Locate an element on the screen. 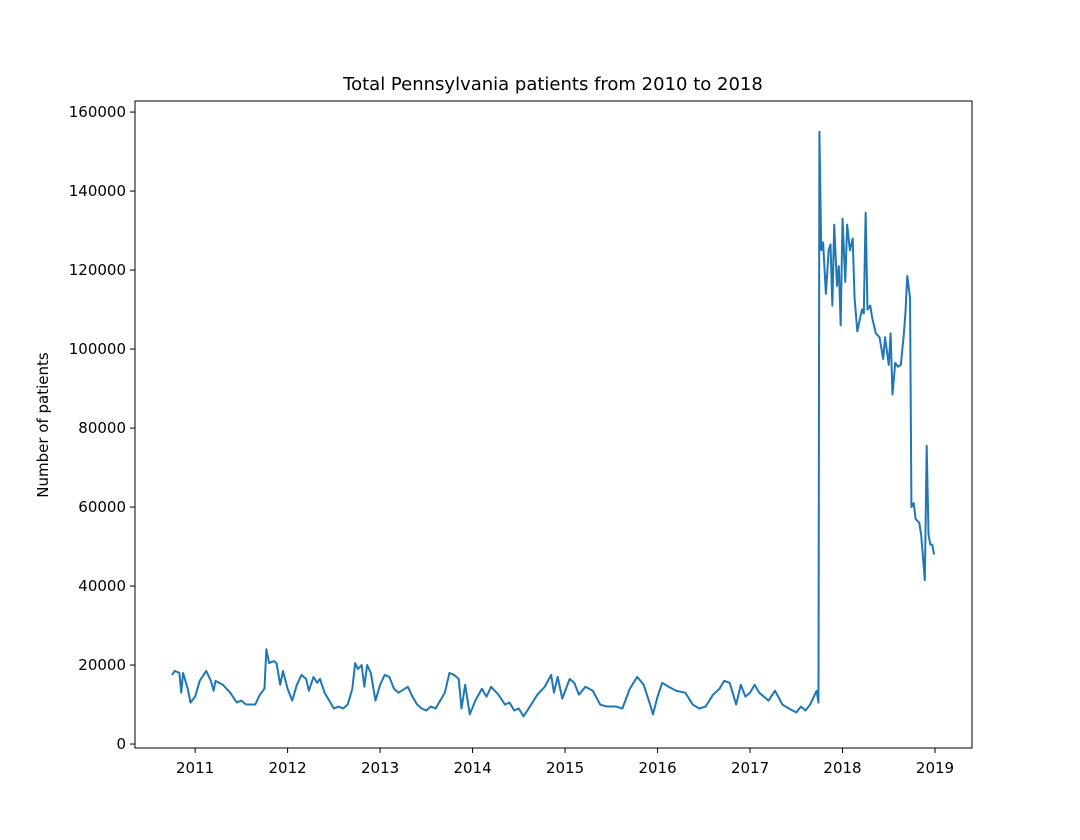 Image resolution: width=1080 pixels, height=840 pixels. x-tick-label: 2013 is located at coordinates (380, 768).